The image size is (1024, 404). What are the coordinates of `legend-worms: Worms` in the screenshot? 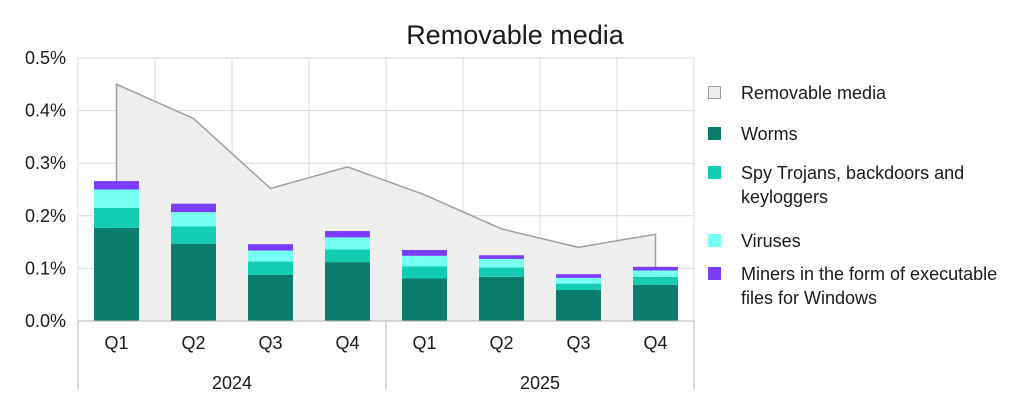 It's located at (859, 134).